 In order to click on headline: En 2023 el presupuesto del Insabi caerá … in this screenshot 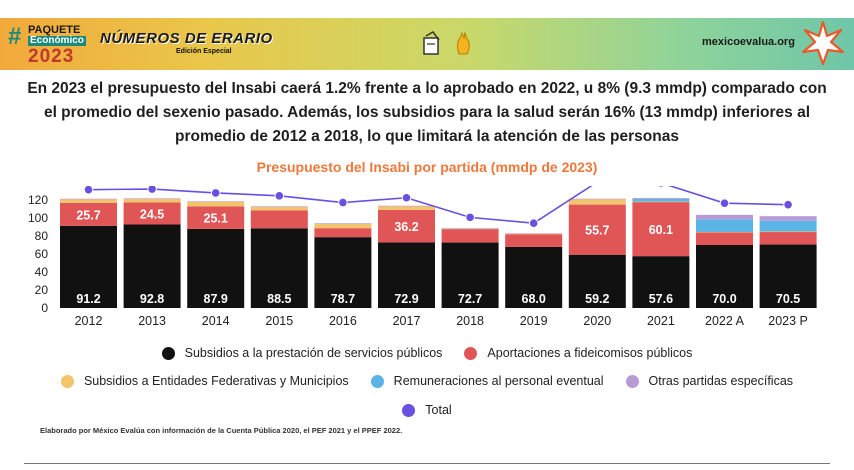, I will do `click(427, 112)`.